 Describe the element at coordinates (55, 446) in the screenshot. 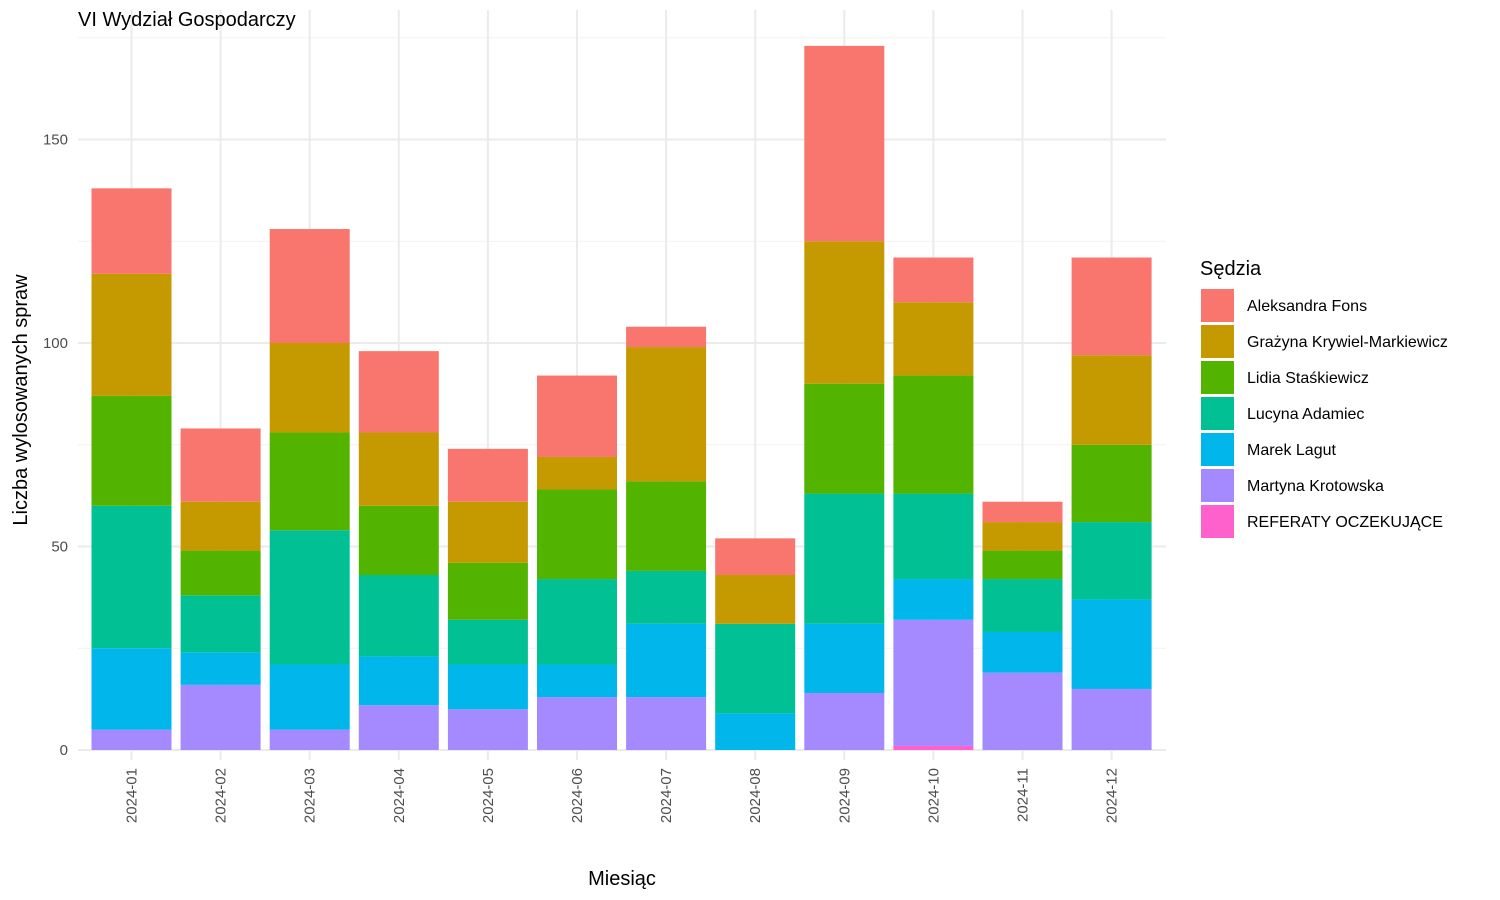

I see `y-axis-ticks: 0 50 100 150` at that location.